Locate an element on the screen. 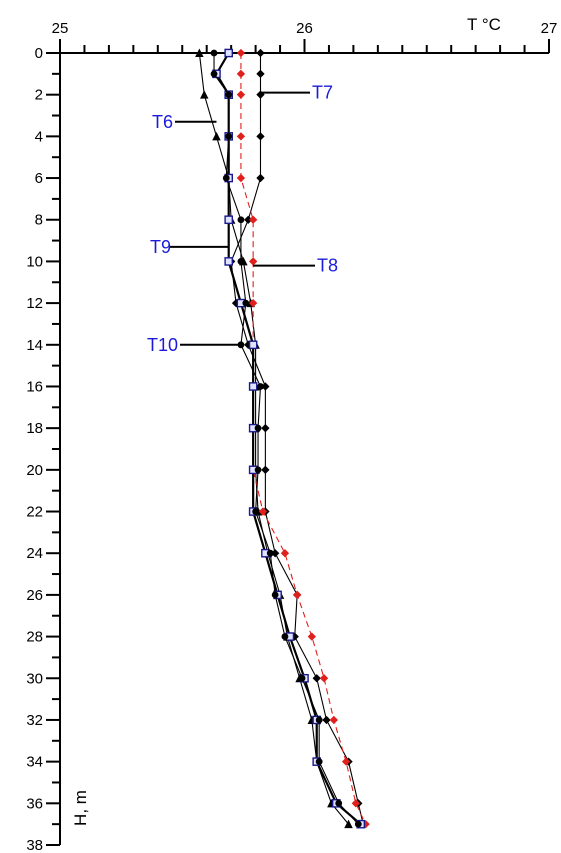 The width and height of the screenshot is (561, 853). y-tick-label: 6 is located at coordinates (39, 178).